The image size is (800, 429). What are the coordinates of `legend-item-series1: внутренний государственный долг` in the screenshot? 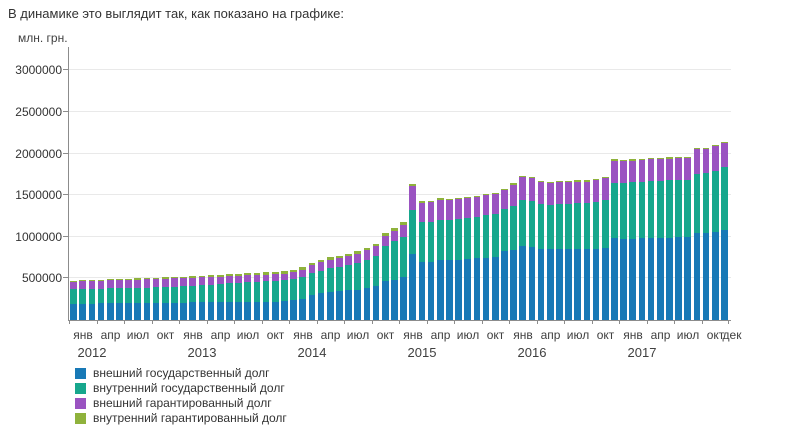 It's located at (181, 388).